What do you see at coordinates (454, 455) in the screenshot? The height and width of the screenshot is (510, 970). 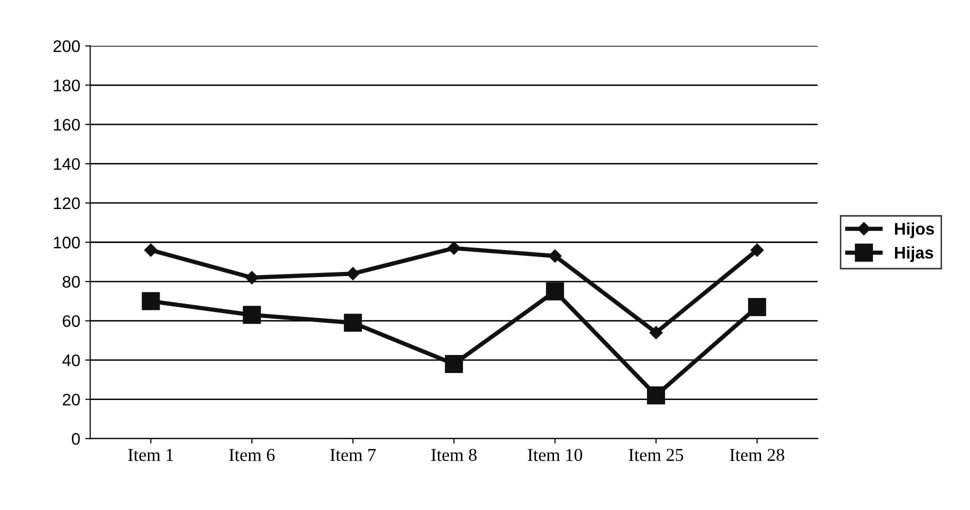 I see `x-tick-label: Item 8` at bounding box center [454, 455].